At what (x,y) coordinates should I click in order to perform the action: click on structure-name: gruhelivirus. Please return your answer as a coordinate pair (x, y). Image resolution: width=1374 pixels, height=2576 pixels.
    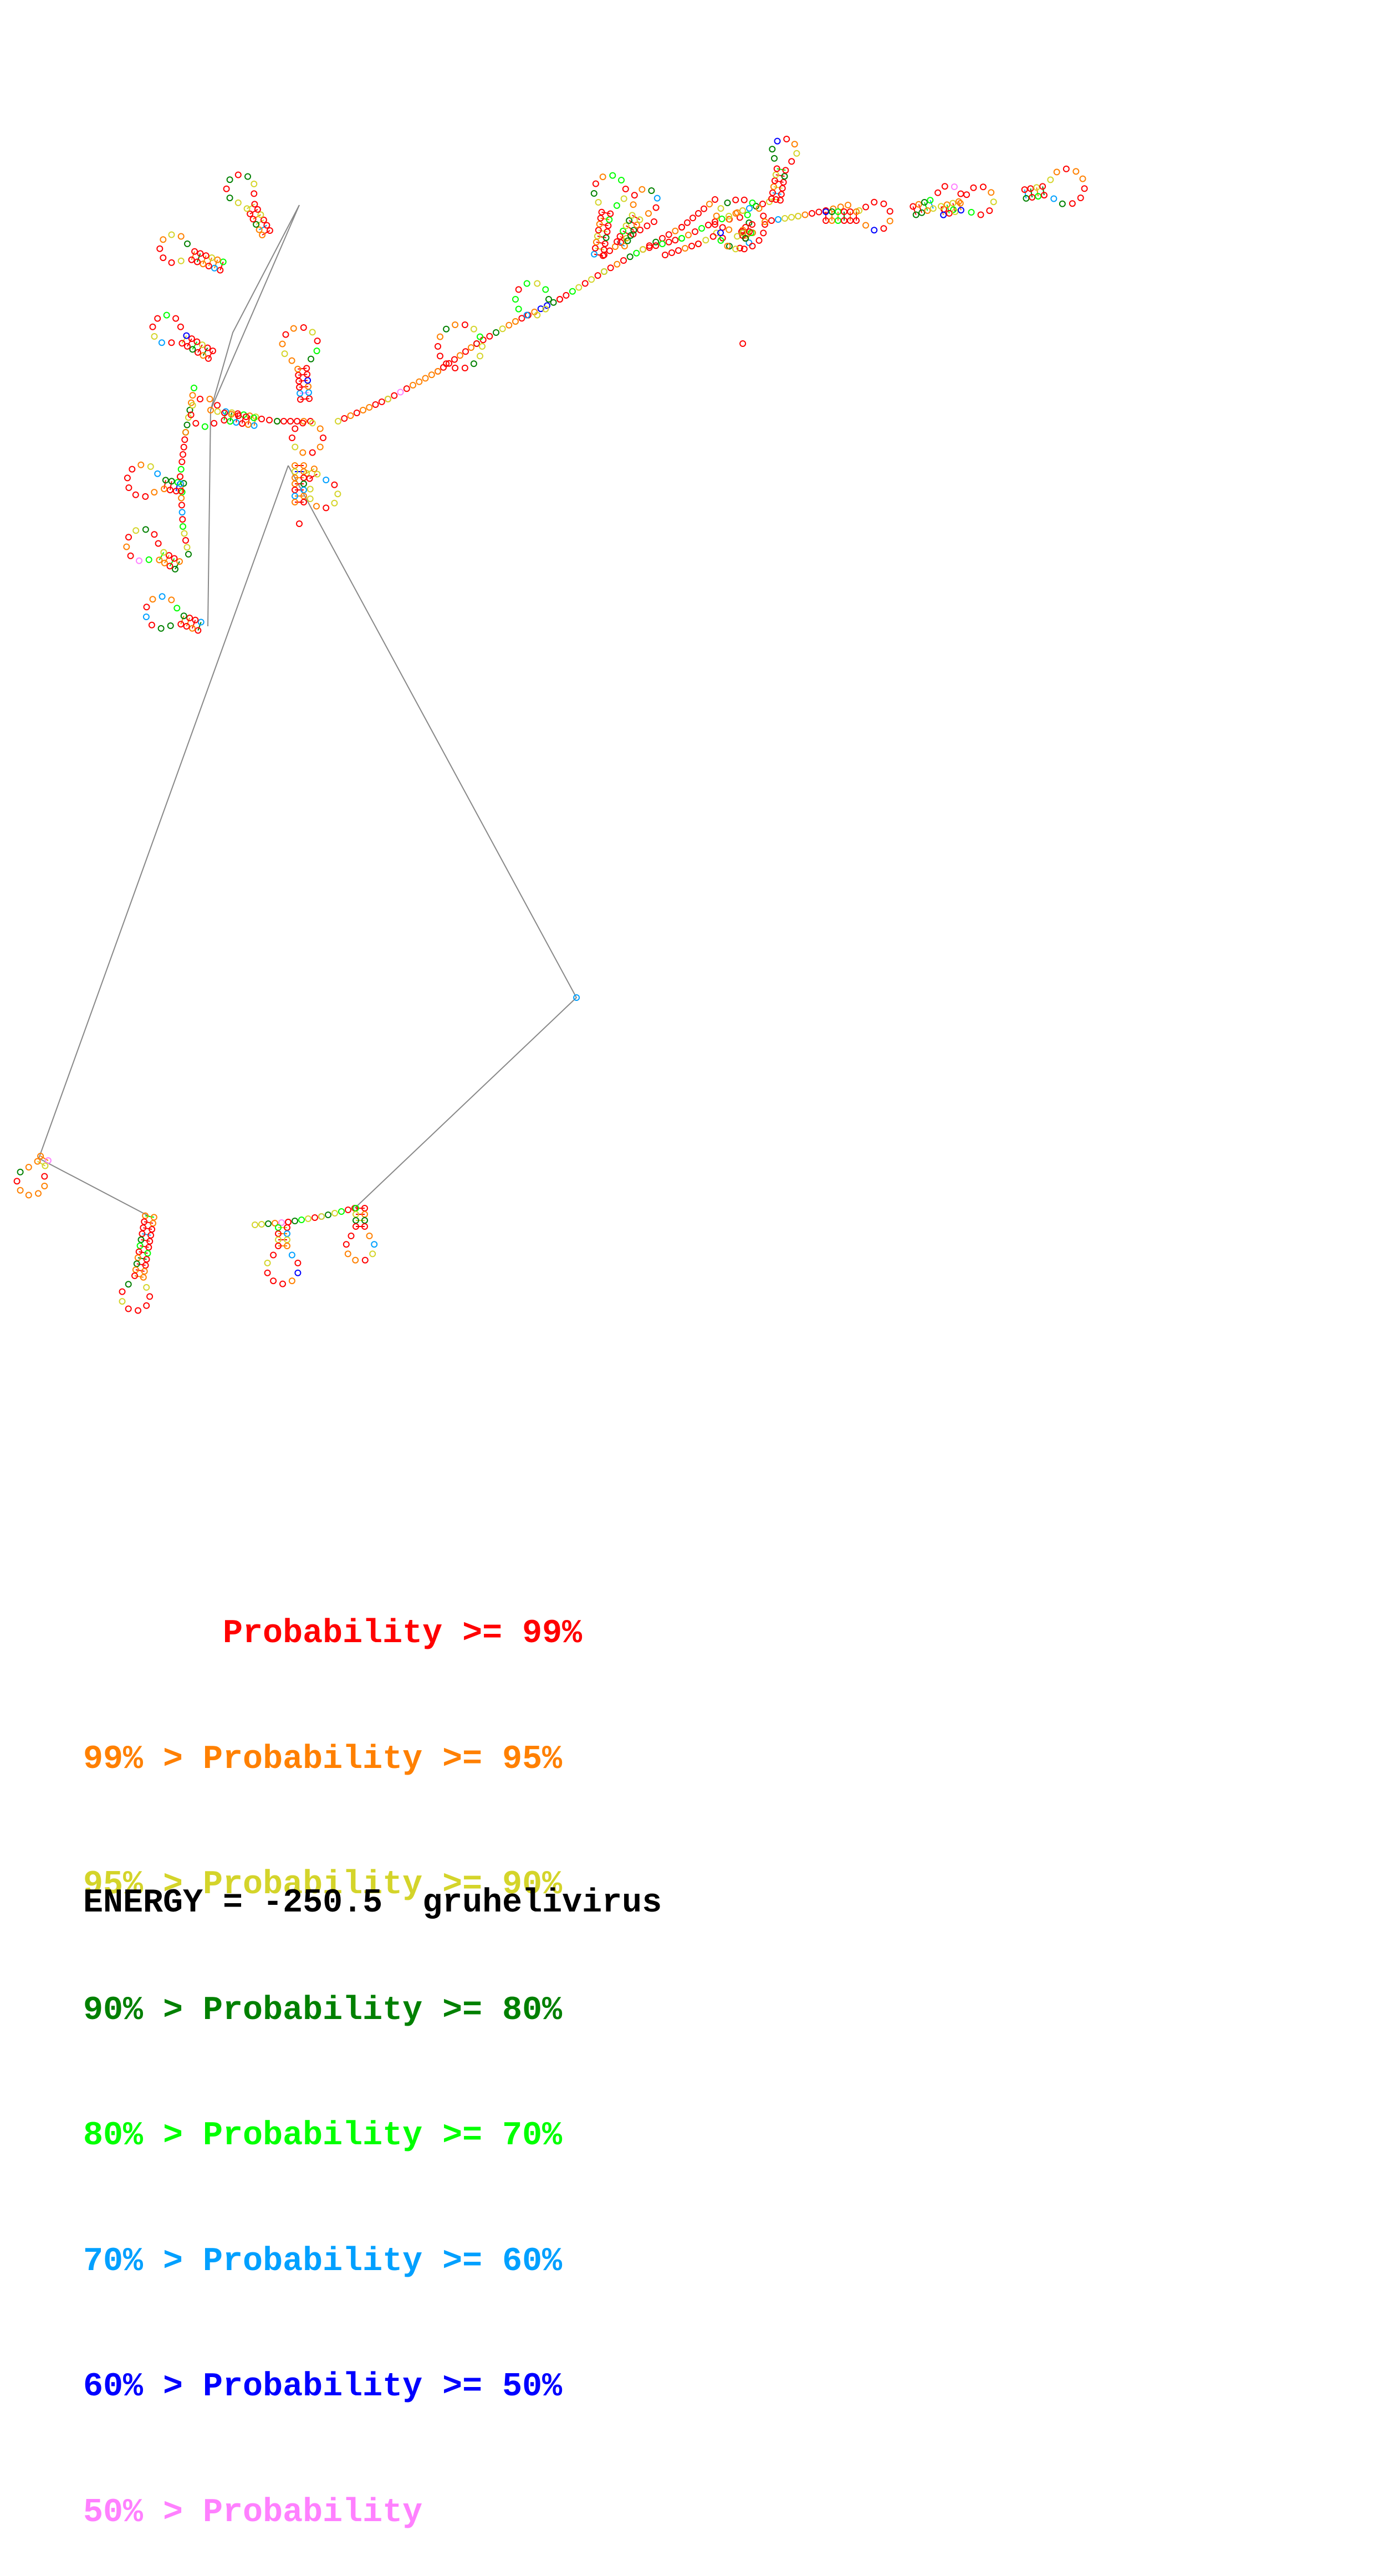
    Looking at the image, I should click on (542, 1903).